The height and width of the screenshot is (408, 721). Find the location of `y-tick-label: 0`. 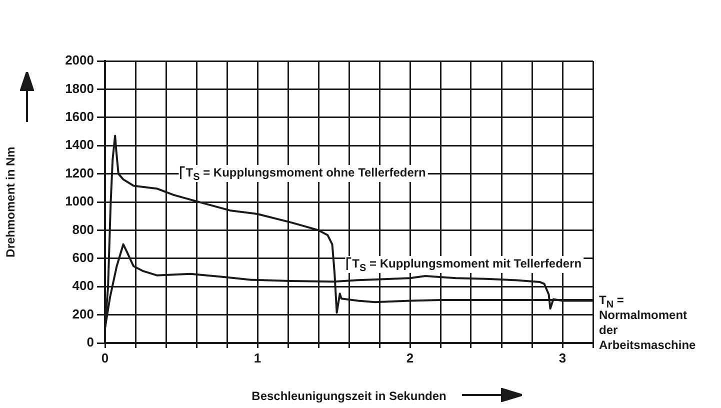

y-tick-label: 0 is located at coordinates (90, 342).